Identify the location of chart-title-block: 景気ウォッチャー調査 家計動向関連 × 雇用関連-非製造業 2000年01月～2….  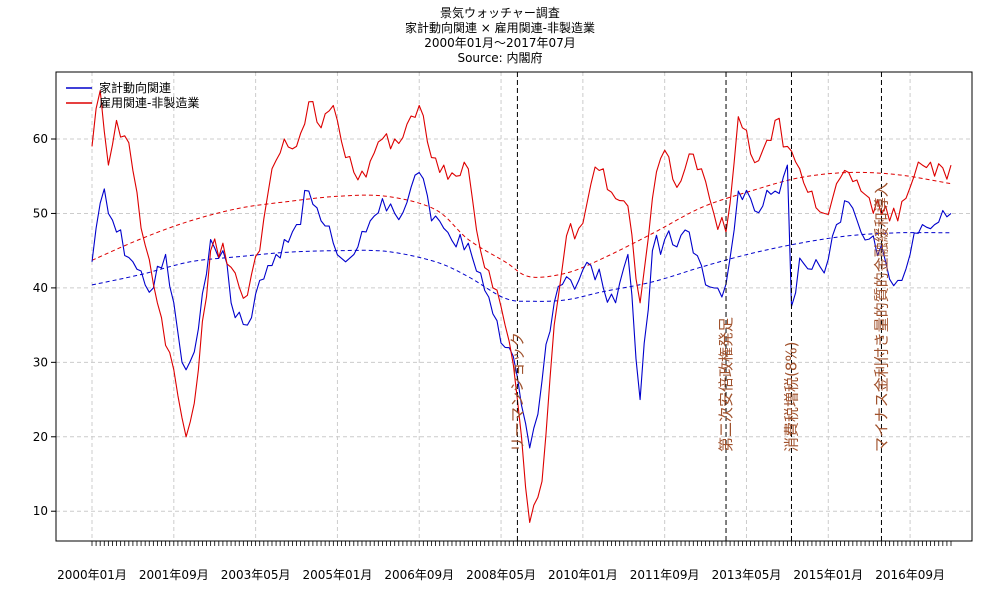
(500, 36).